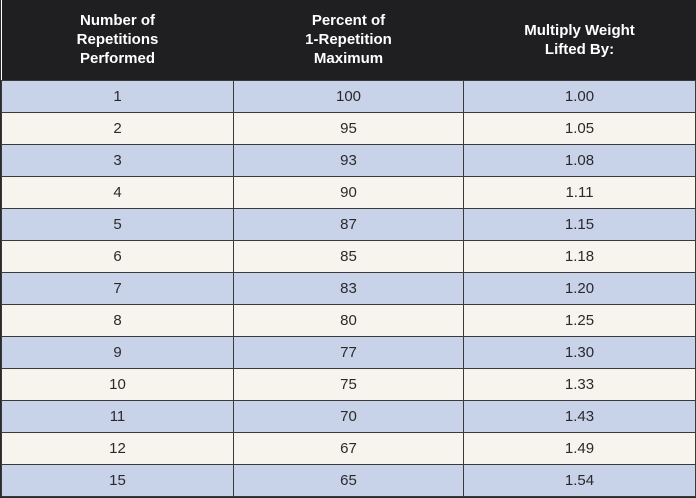 The image size is (696, 498). What do you see at coordinates (117, 448) in the screenshot?
I see `cell-repetitions: 12` at bounding box center [117, 448].